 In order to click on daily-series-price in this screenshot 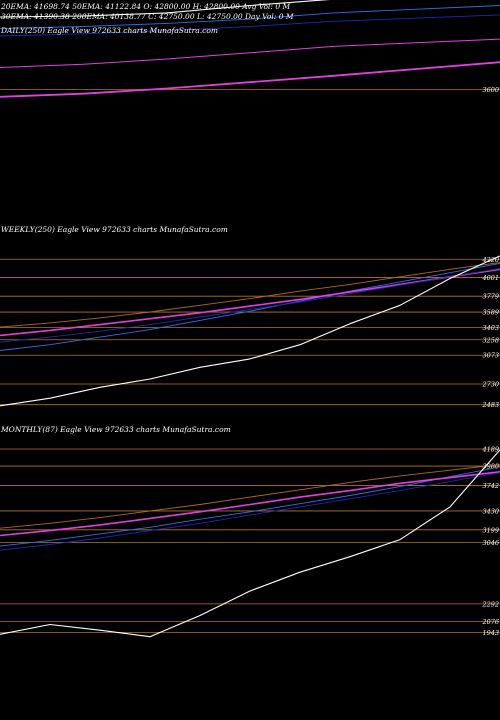, I will do `click(165, 9)`.